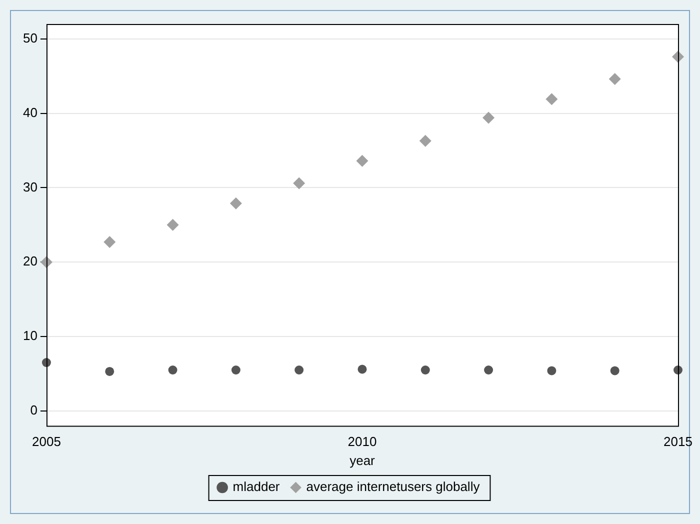  What do you see at coordinates (30, 261) in the screenshot?
I see `y-tick-label: 20` at bounding box center [30, 261].